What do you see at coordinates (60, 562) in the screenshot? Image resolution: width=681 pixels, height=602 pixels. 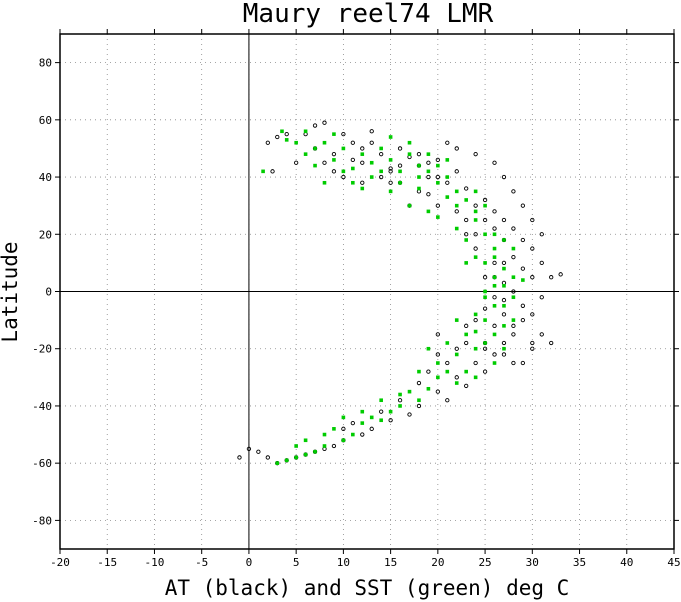 I see `x-tick-label: -20` at bounding box center [60, 562].